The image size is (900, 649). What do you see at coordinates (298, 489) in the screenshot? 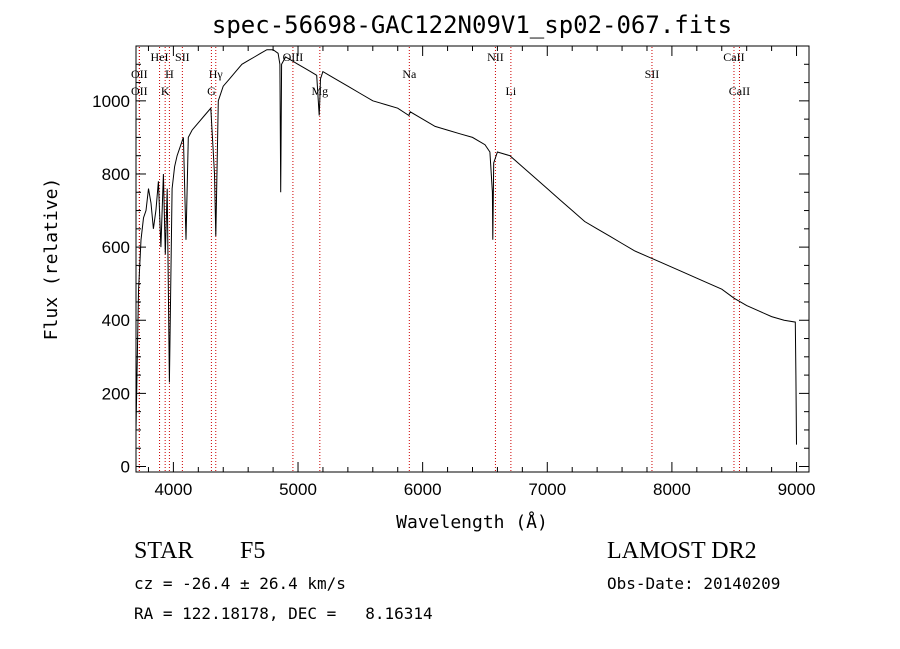
I see `x-tick-label: 5000` at bounding box center [298, 489].